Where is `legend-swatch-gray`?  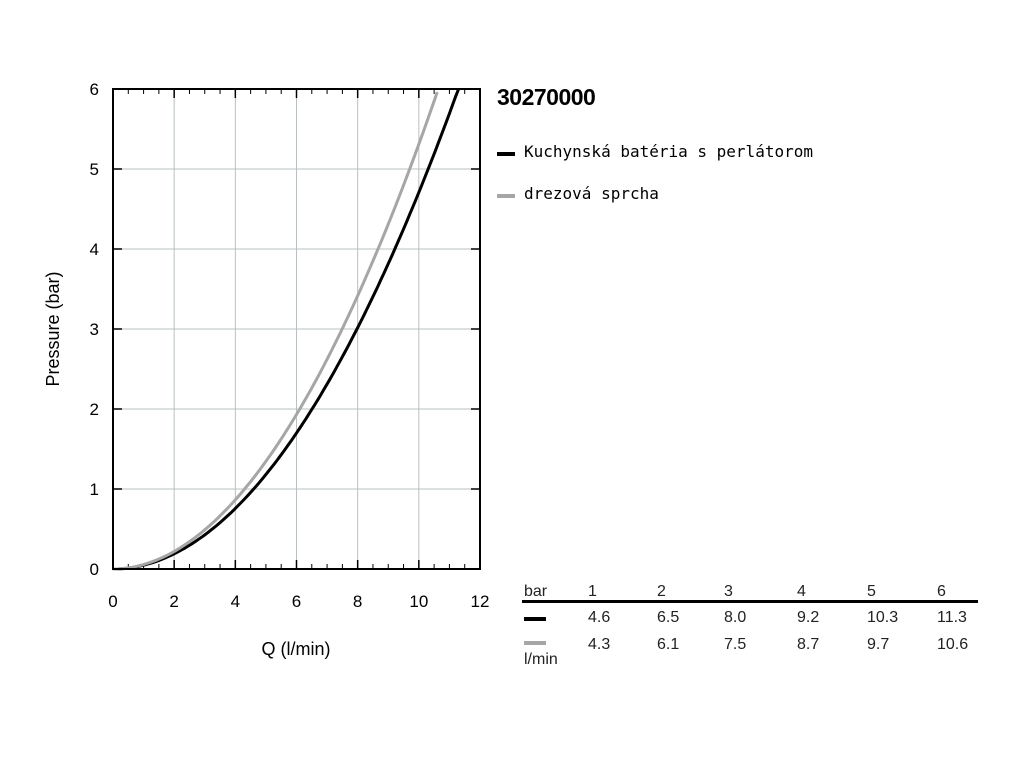
legend-swatch-gray is located at coordinates (506, 196).